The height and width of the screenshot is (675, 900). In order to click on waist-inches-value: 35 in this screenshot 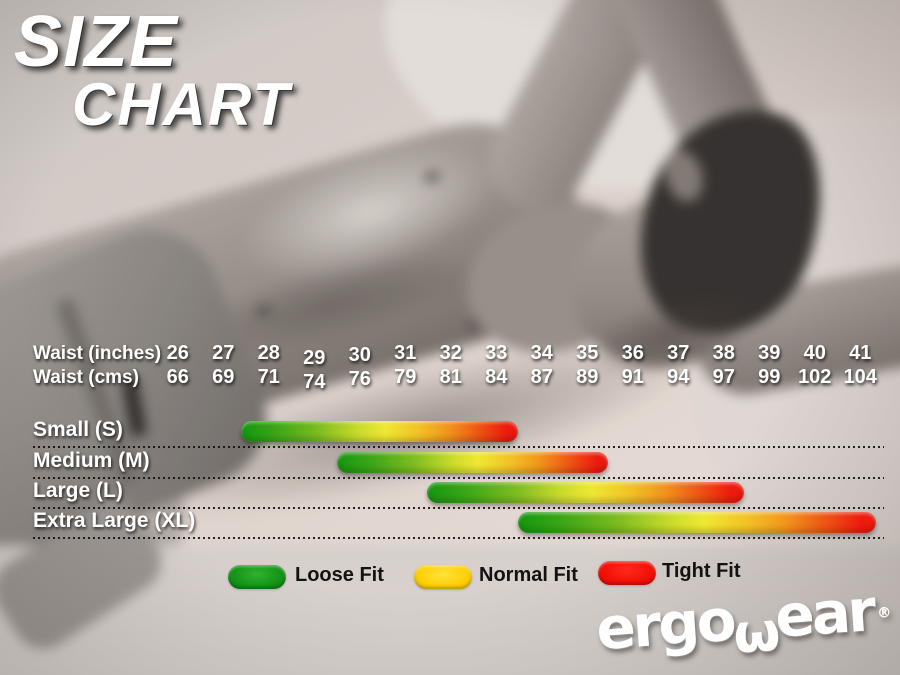, I will do `click(587, 353)`.